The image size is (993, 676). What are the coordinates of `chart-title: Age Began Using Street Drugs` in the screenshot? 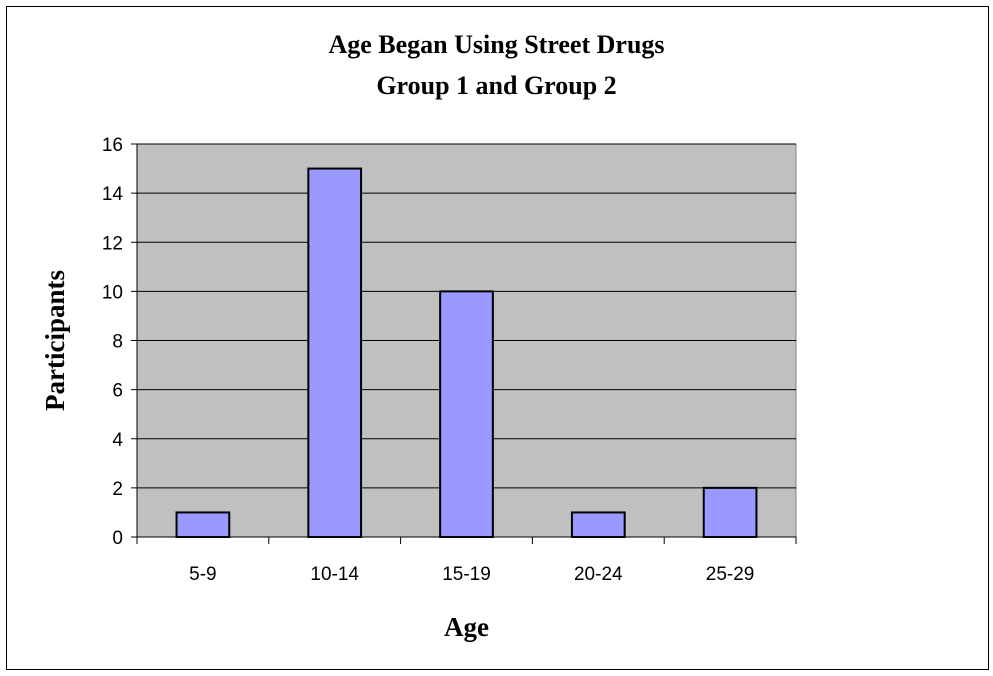 It's located at (496, 44).